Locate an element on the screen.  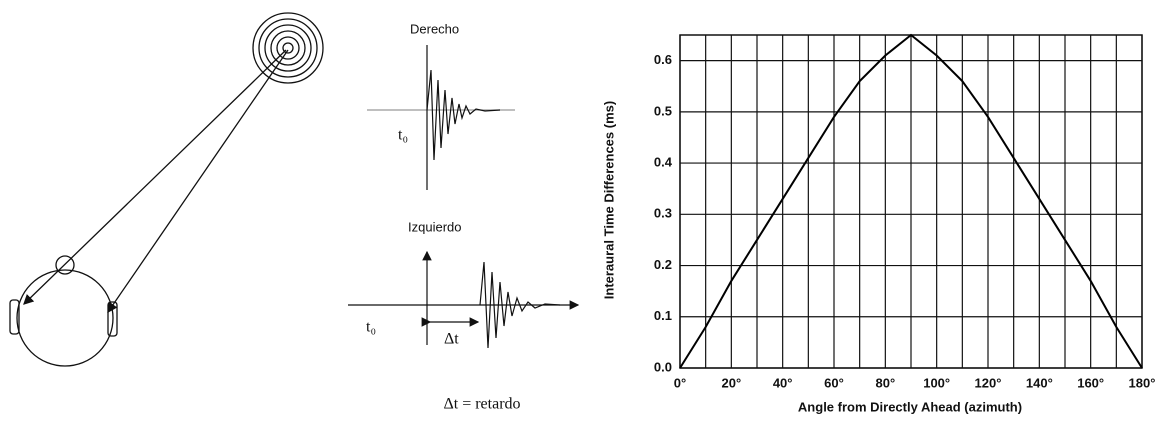
left-label: Izquierdo is located at coordinates (434, 226).